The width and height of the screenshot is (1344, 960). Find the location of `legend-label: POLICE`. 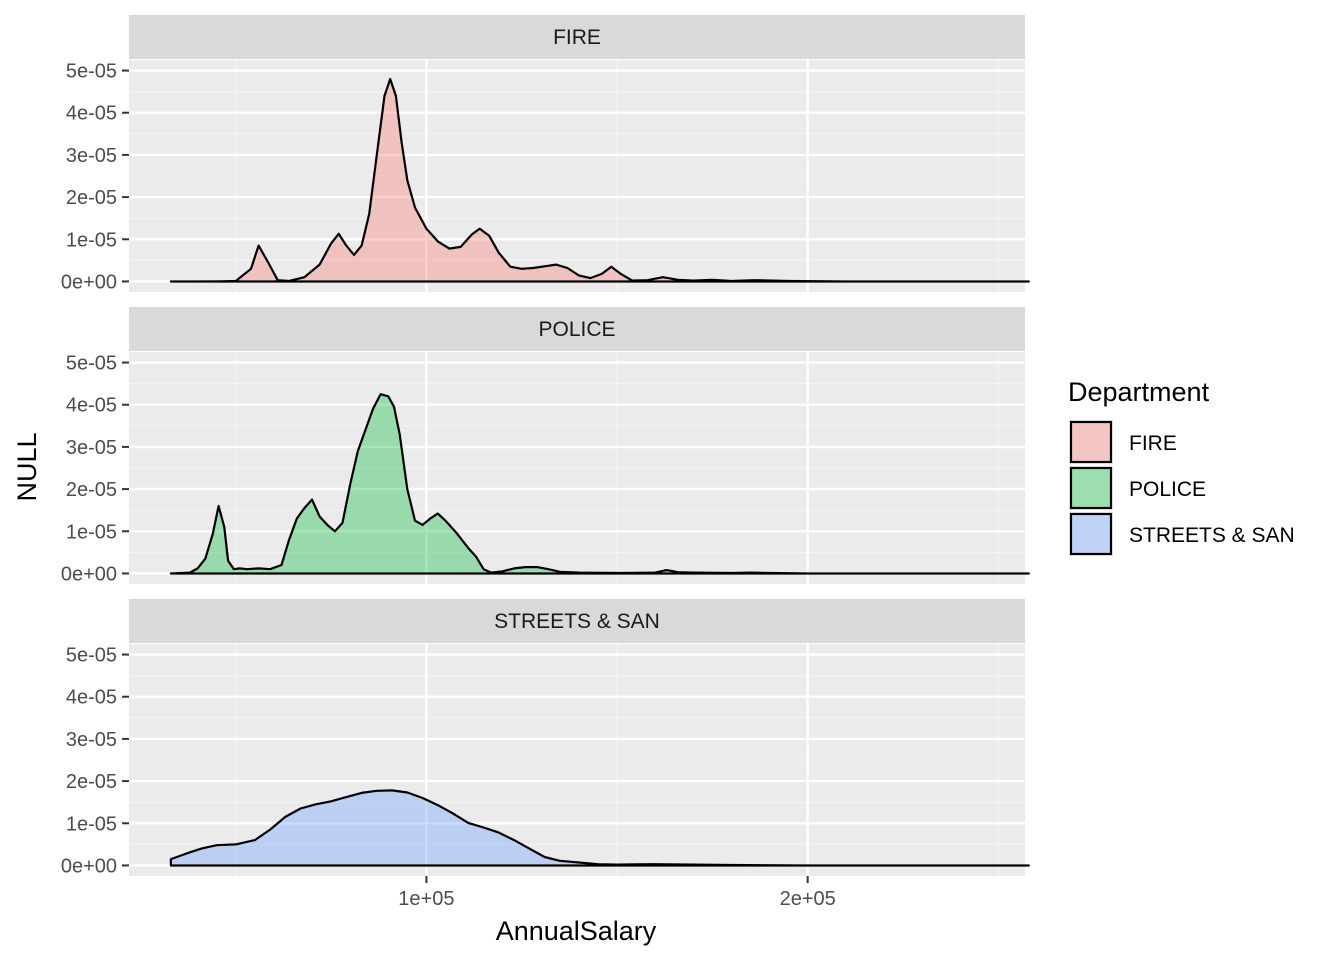

legend-label: POLICE is located at coordinates (1167, 489).